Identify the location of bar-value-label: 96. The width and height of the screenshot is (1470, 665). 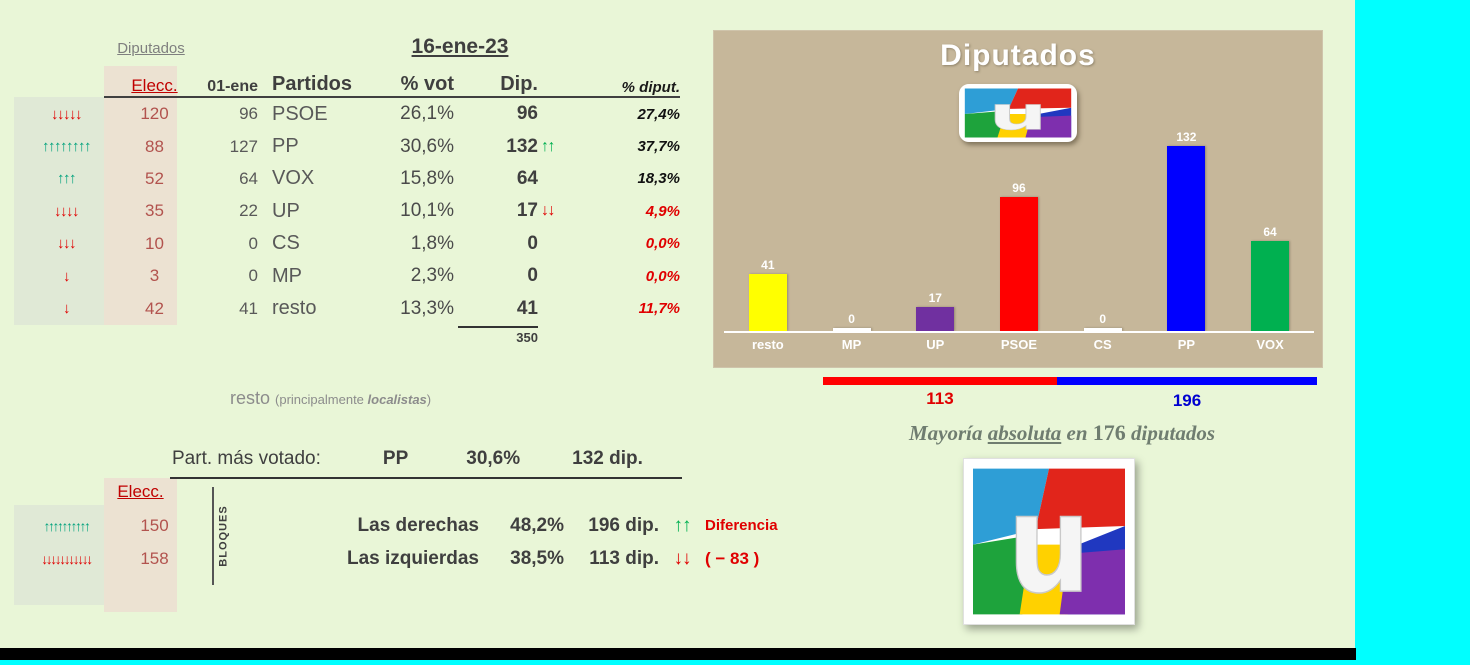
(1019, 188).